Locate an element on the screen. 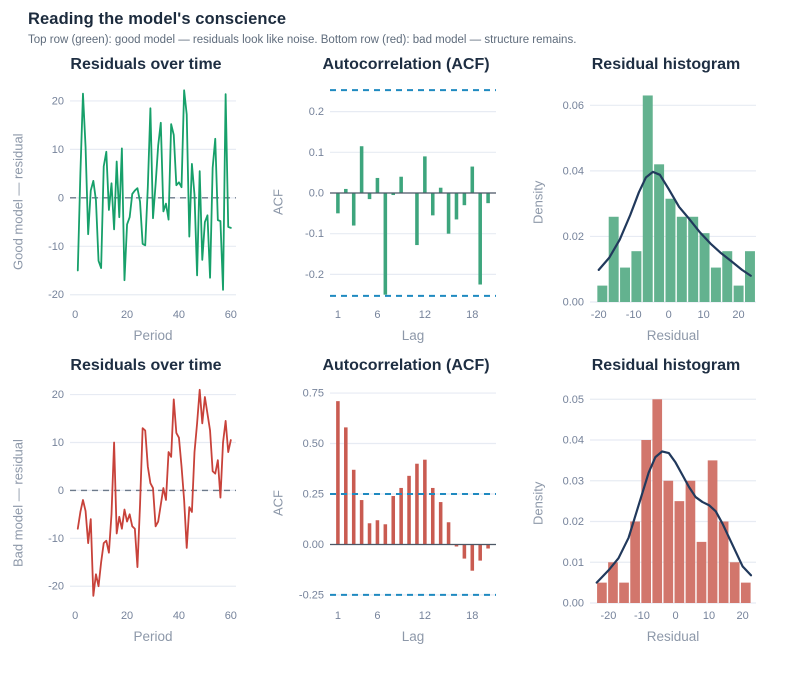  svg-text: 0.06 is located at coordinates (573, 106).